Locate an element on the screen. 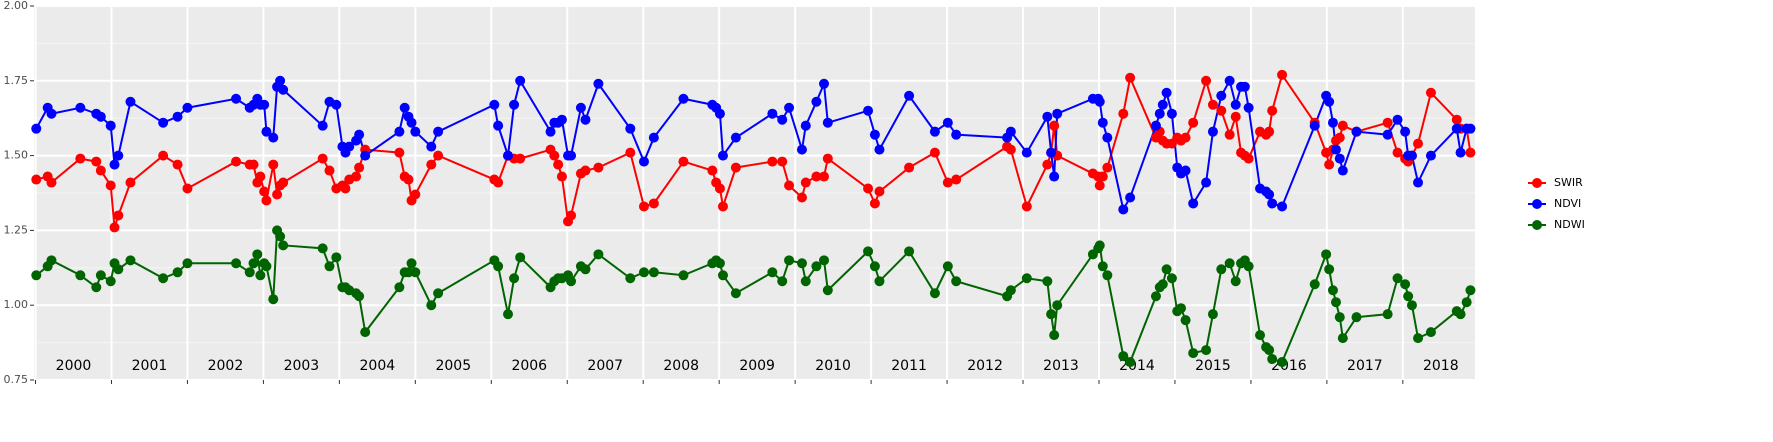 The width and height of the screenshot is (1773, 442). year-label: 2006 is located at coordinates (529, 366).